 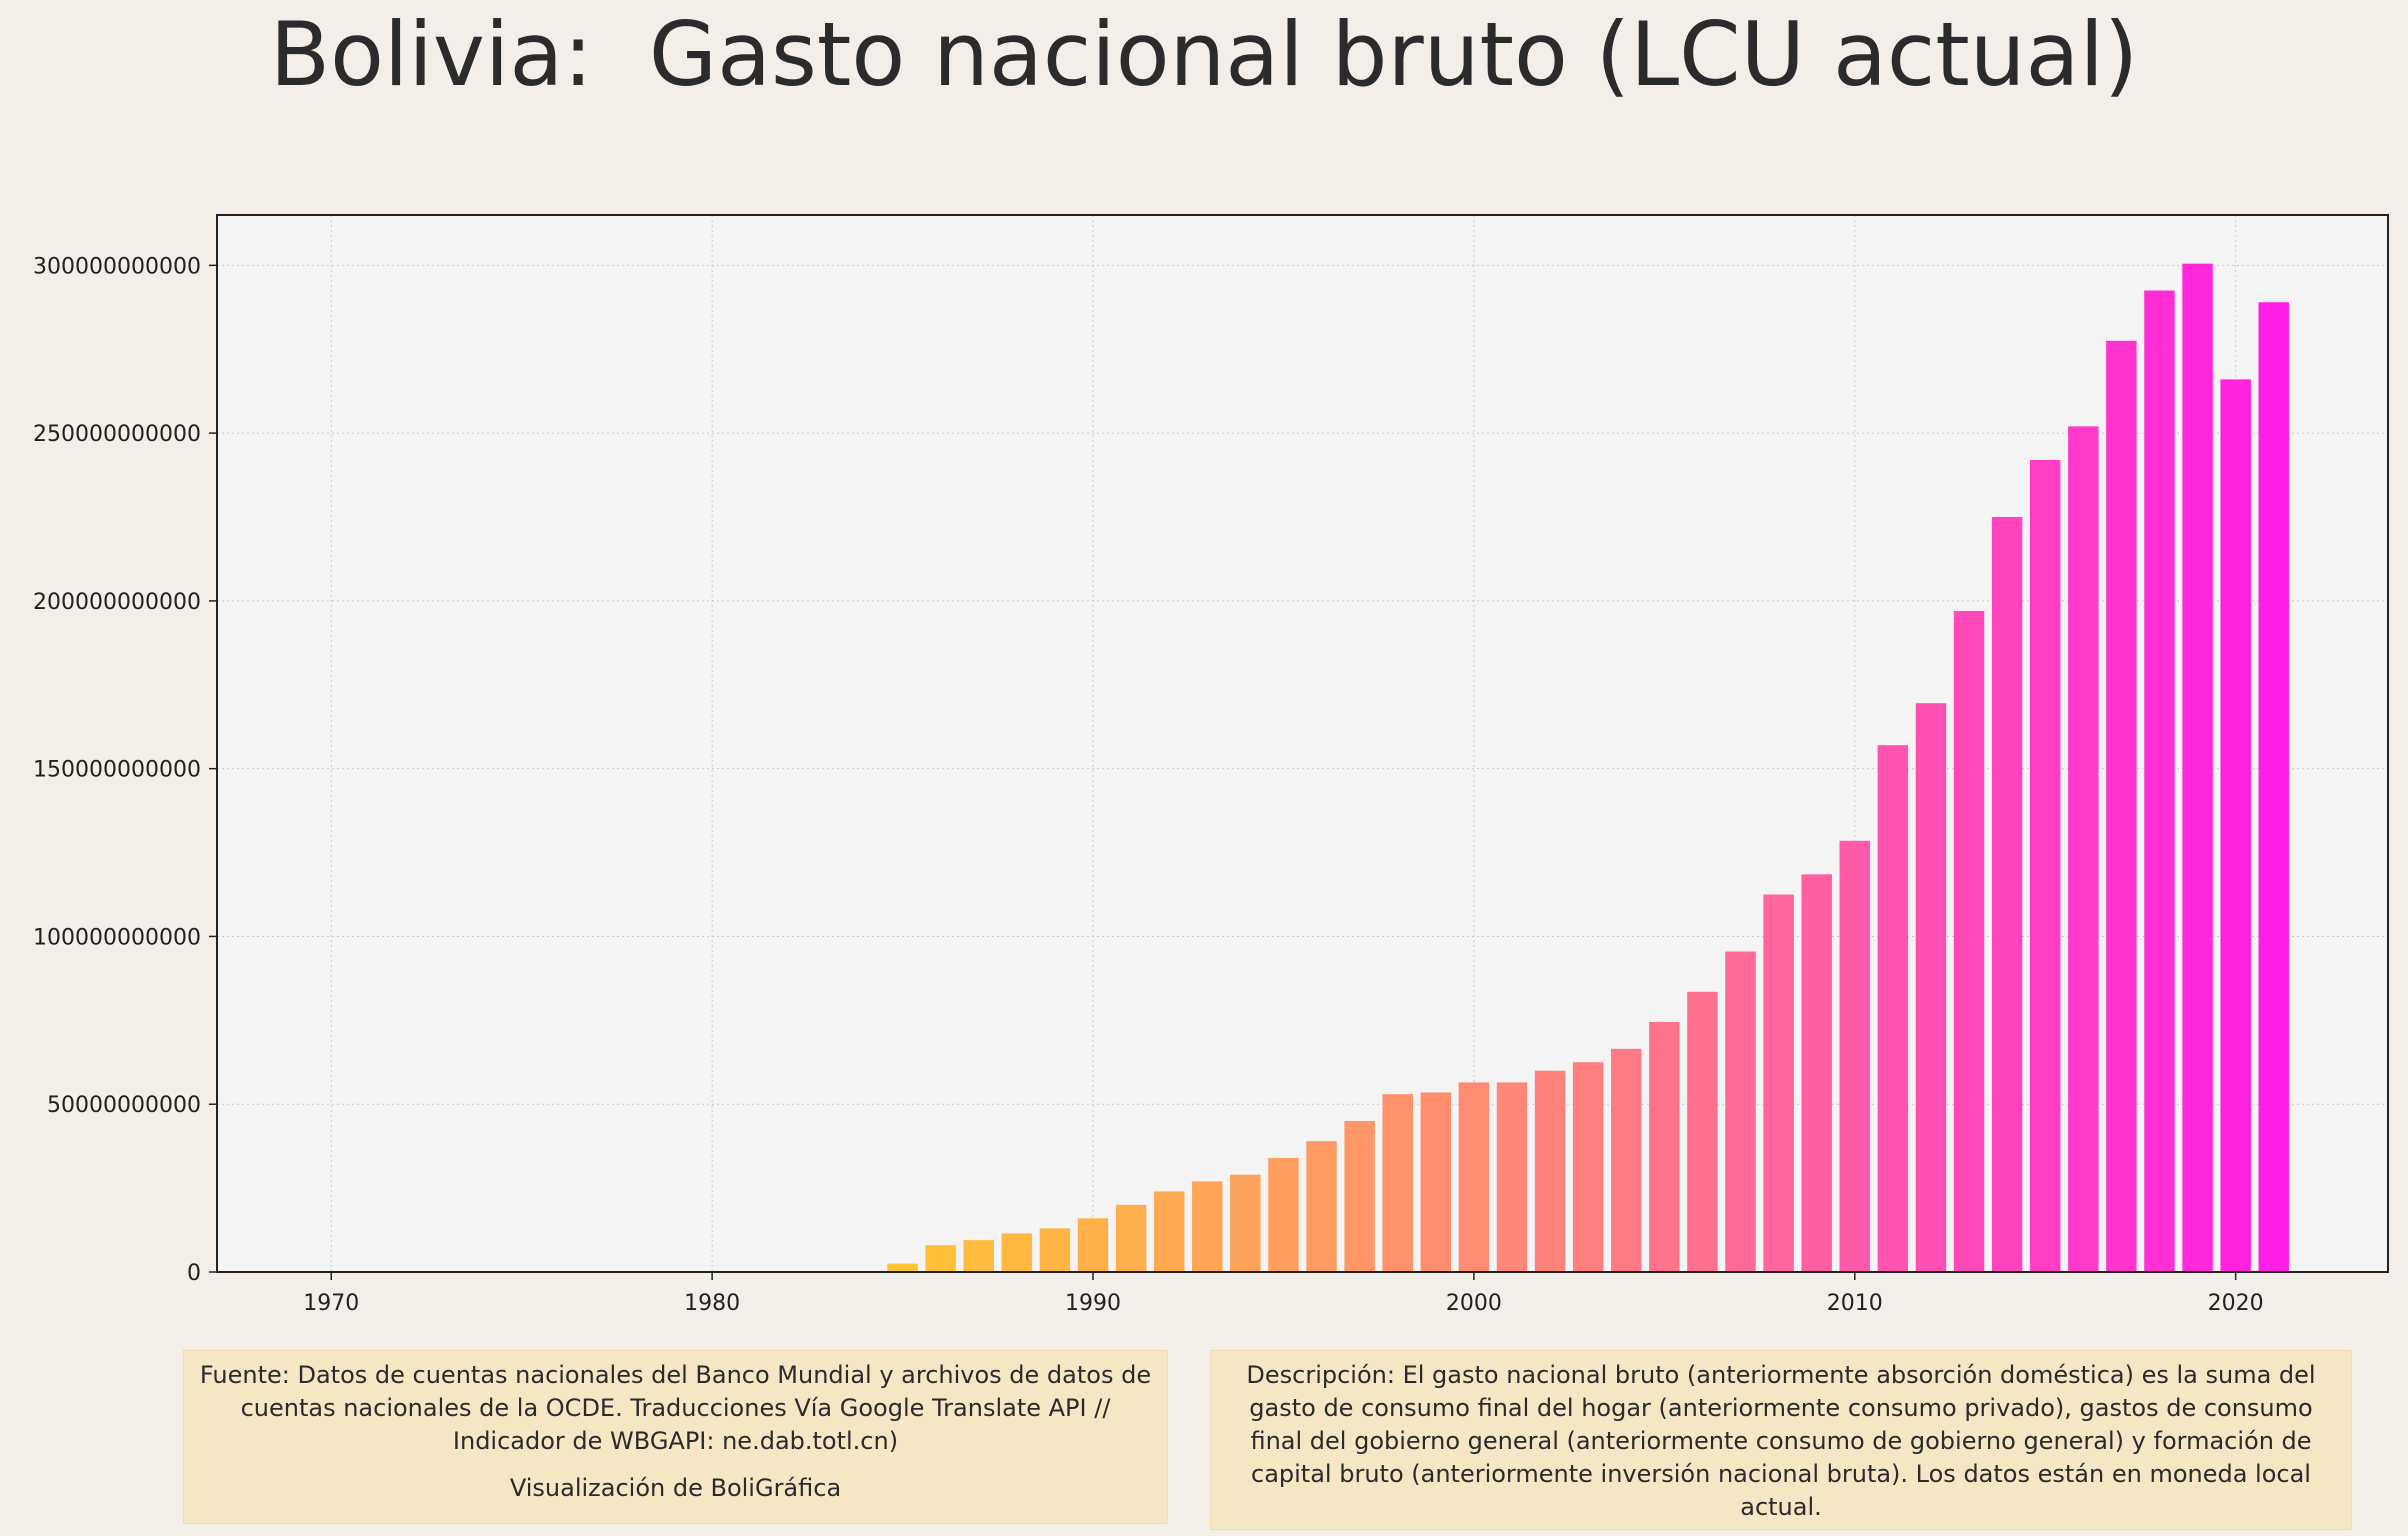 I want to click on x-tick-label: 2010, so click(x=1855, y=1303).